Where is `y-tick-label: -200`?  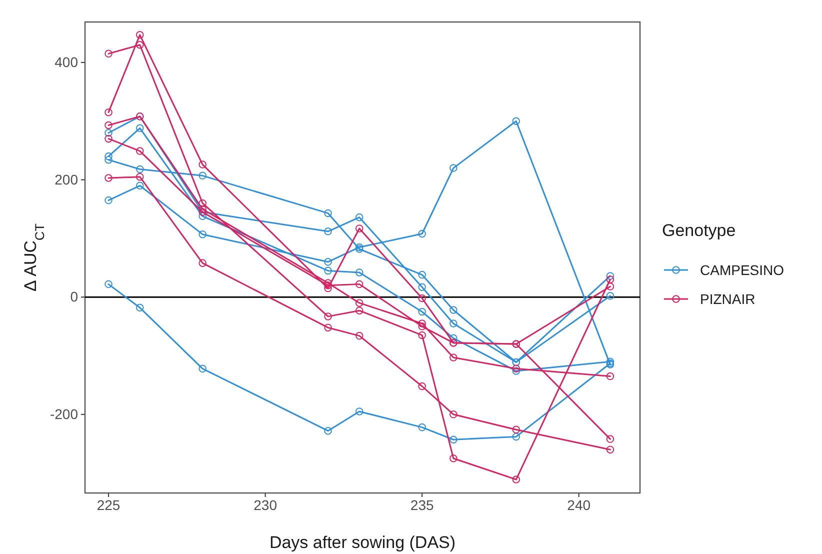
y-tick-label: -200 is located at coordinates (64, 414).